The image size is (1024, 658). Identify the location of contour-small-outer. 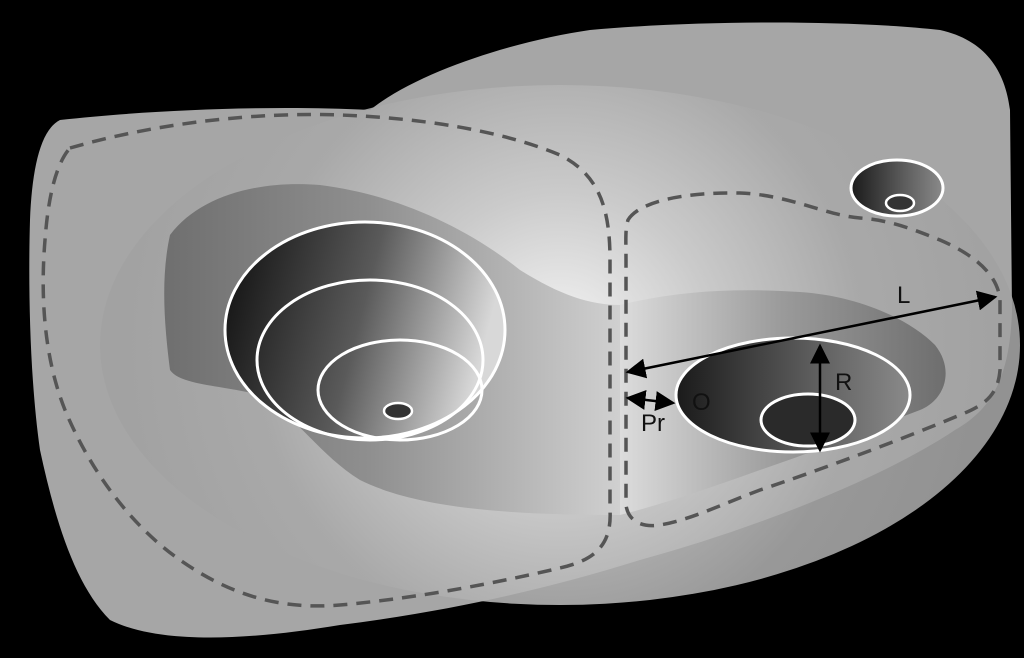
(897, 188).